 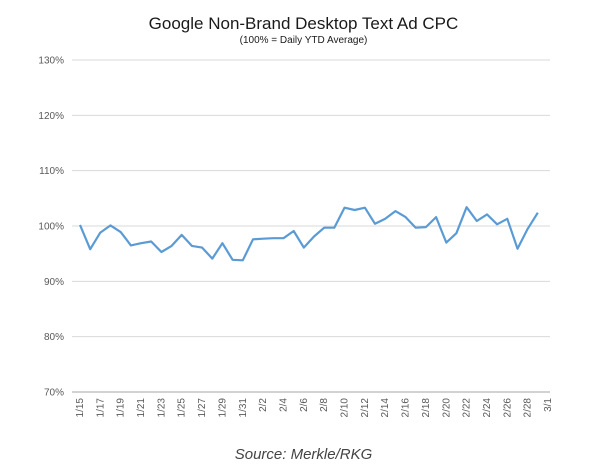 I want to click on y-tick-label: 90%, so click(x=54, y=282).